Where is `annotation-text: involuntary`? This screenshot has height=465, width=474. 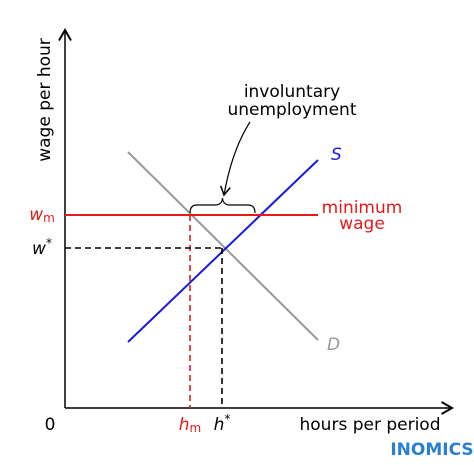
annotation-text: involuntary is located at coordinates (292, 92).